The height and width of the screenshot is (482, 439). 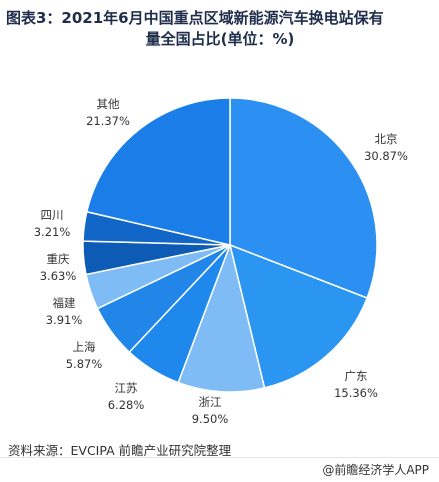 I want to click on slice-value-label: 3.21%, so click(x=52, y=232).